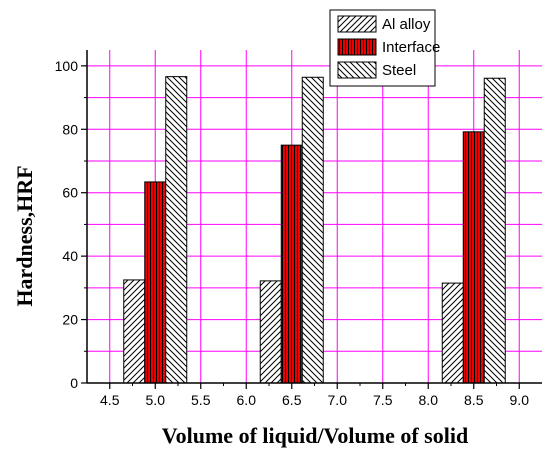  I want to click on y-tick-label: 40, so click(70, 256).